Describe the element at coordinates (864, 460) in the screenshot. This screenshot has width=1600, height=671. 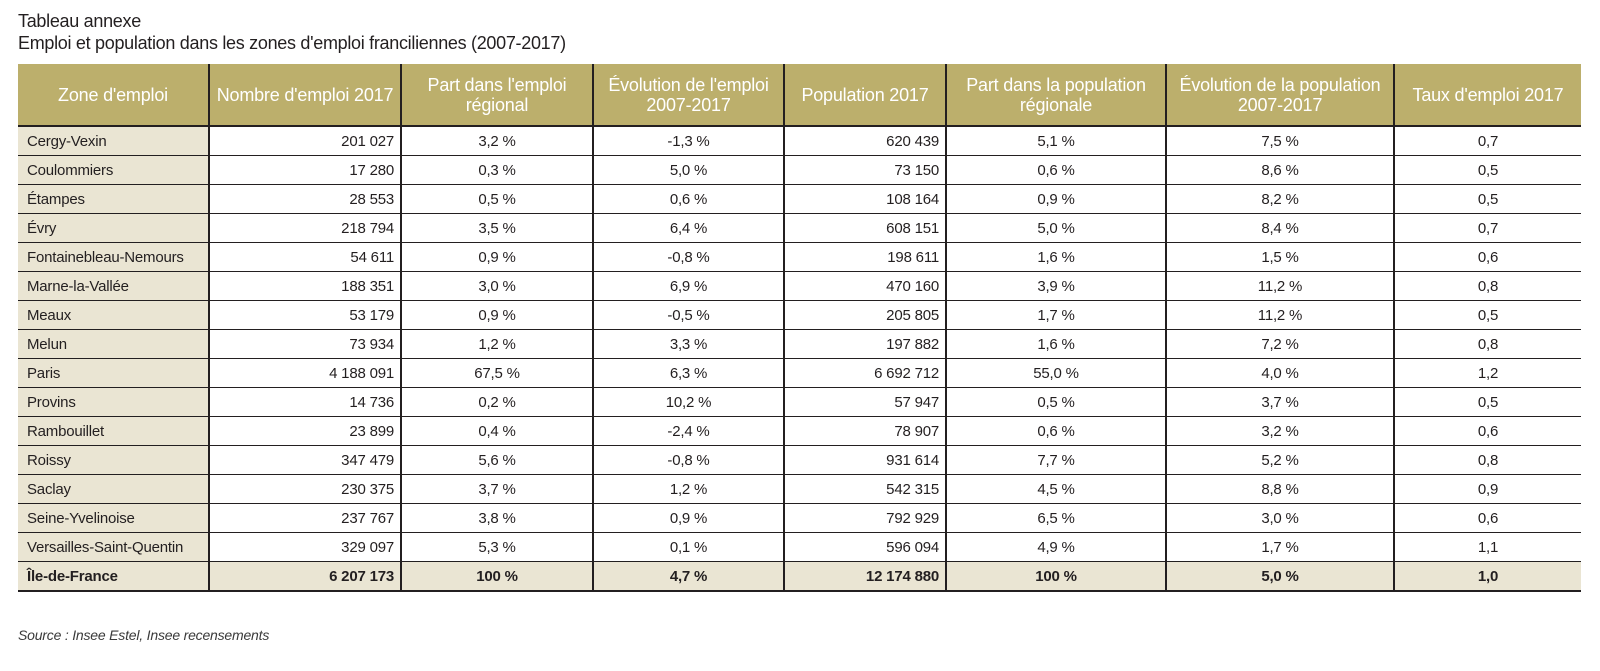
I see `population-cell: 931 614` at that location.